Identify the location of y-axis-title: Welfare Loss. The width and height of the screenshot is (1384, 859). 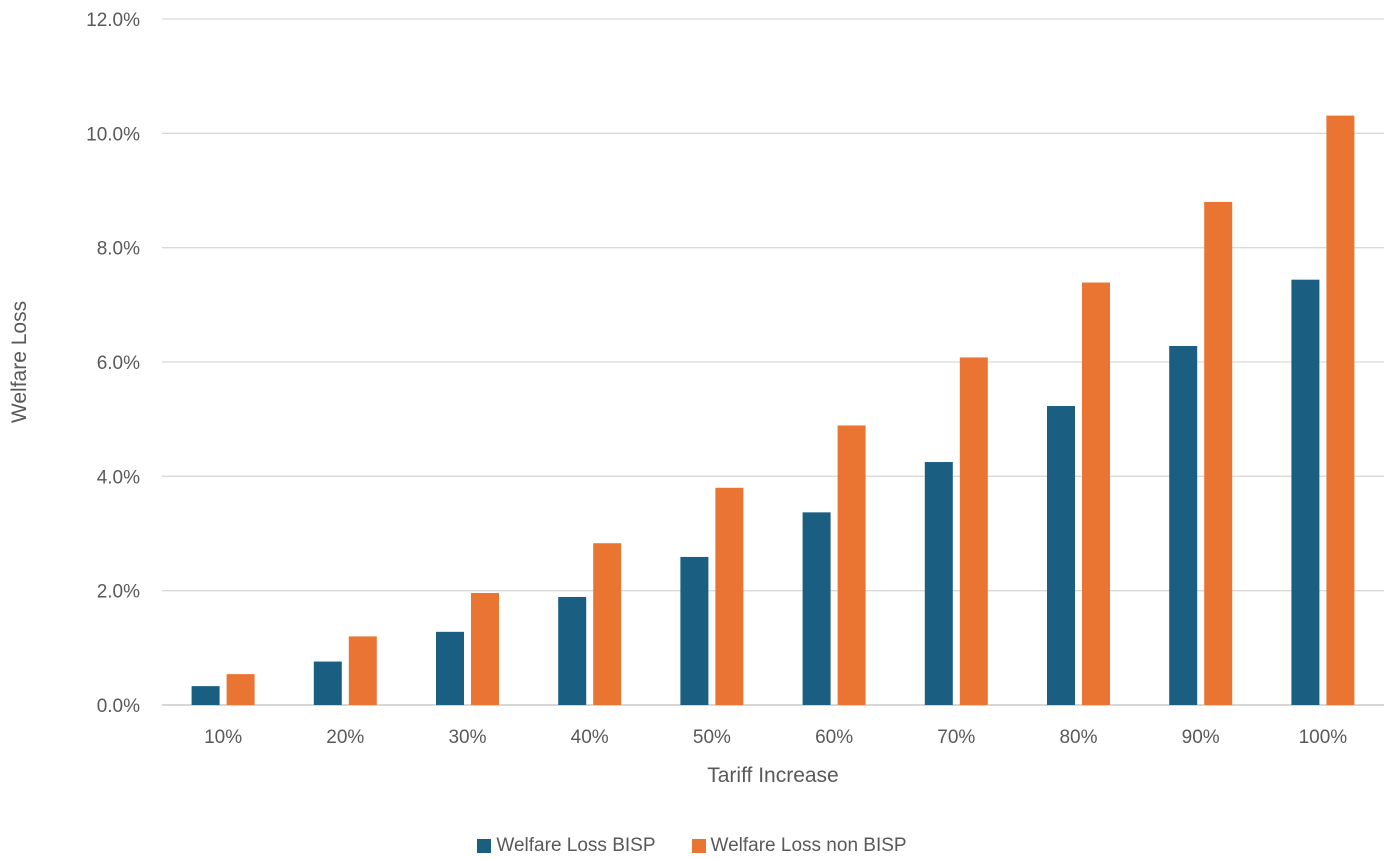
(19, 362).